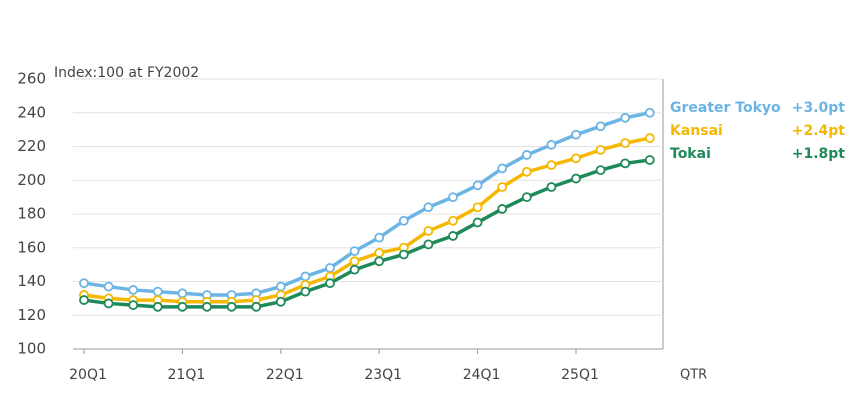  Describe the element at coordinates (383, 375) in the screenshot. I see `x-tick-label: 23Q1` at that location.